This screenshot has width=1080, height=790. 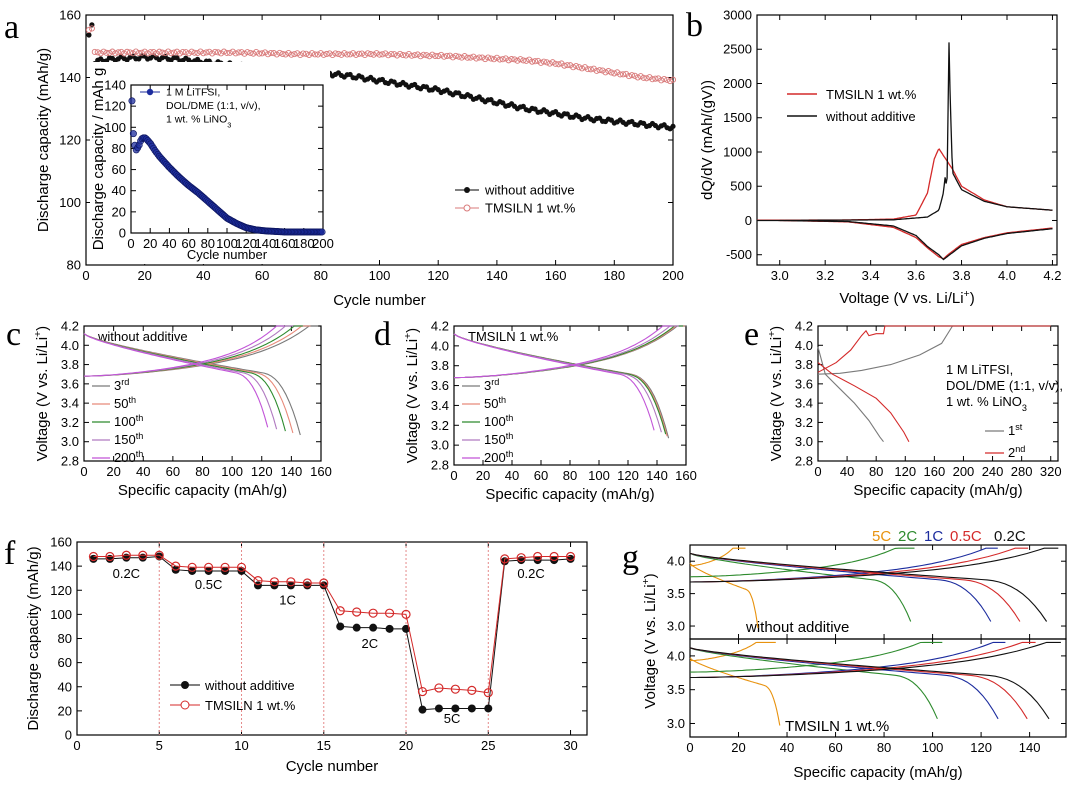 I want to click on panel-f-label: f, so click(x=10, y=553).